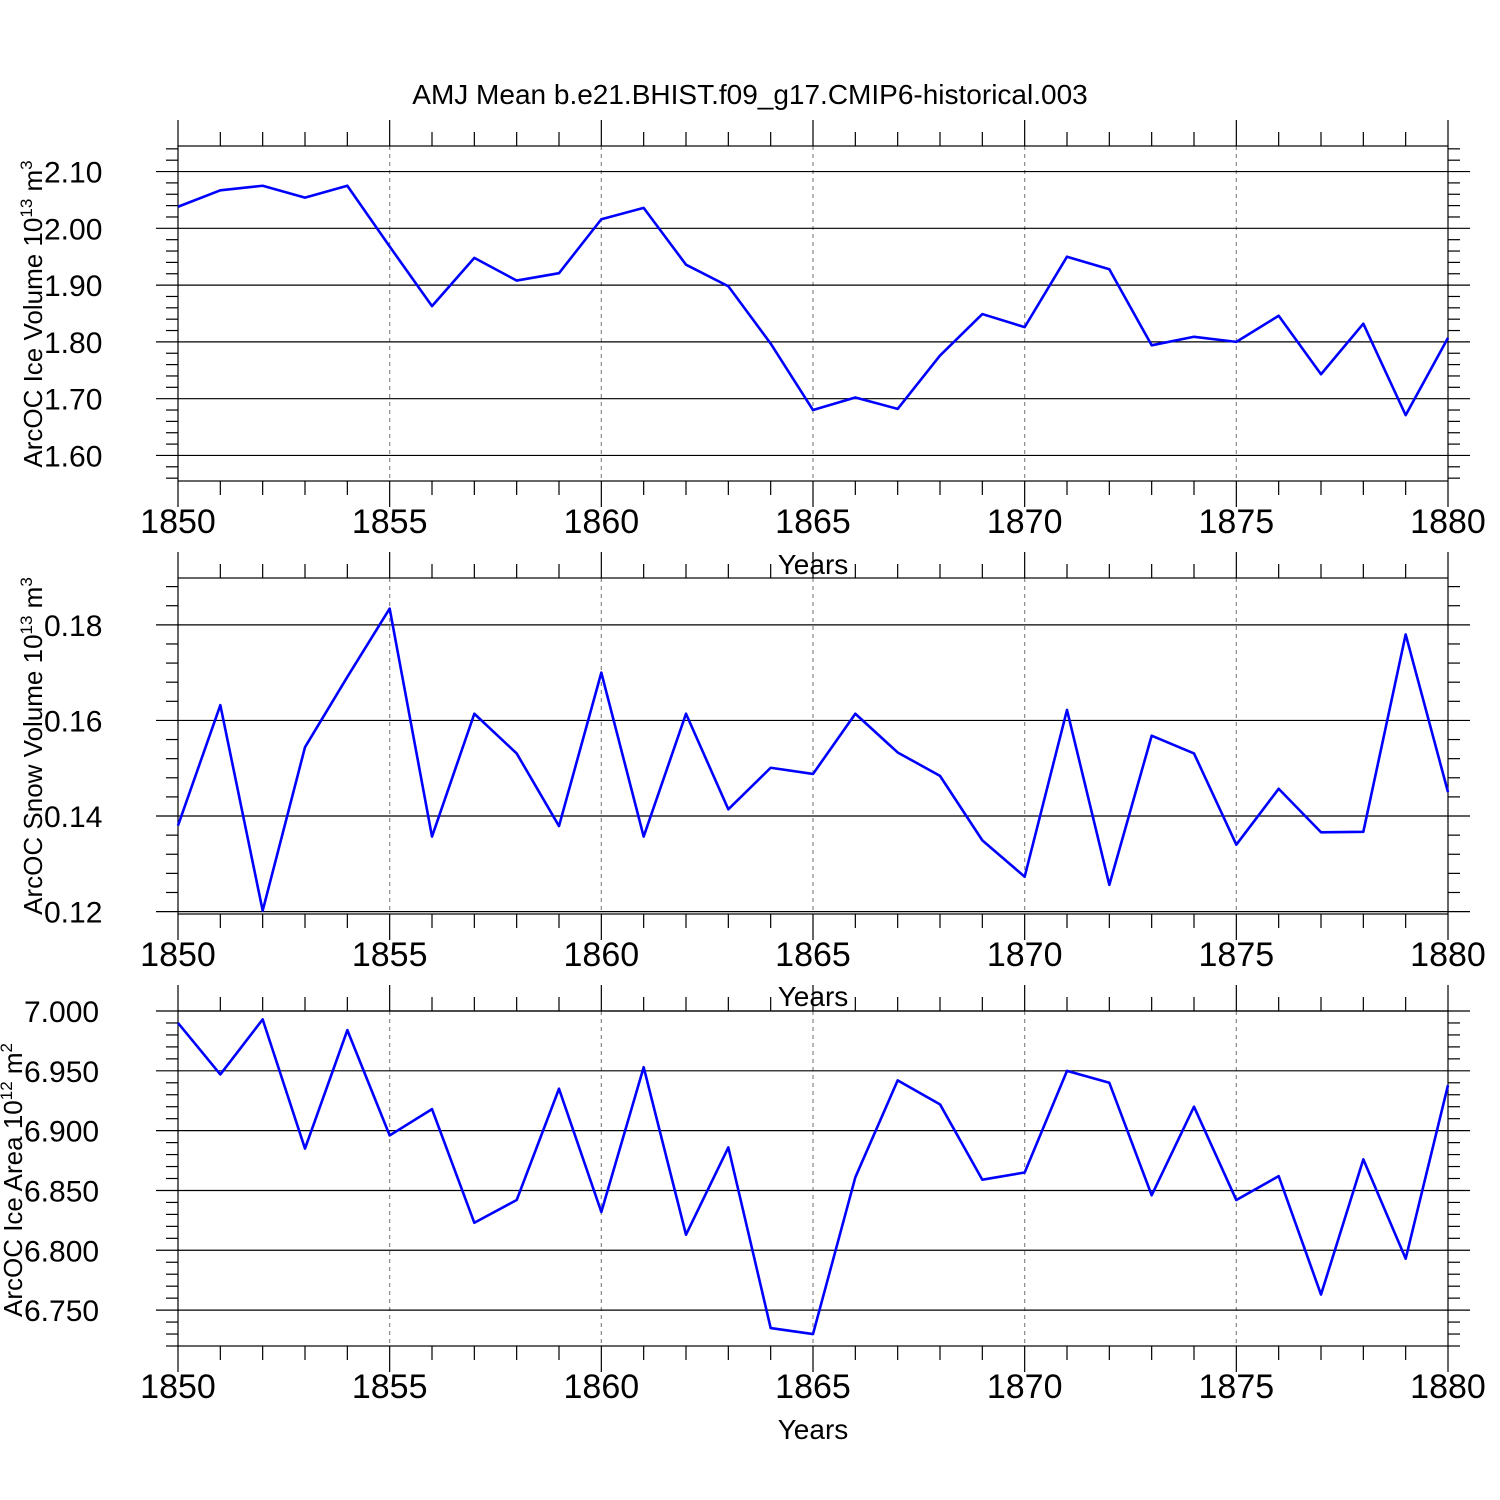 The width and height of the screenshot is (1500, 1500). Describe the element at coordinates (73, 913) in the screenshot. I see `y-tick-label-snow-volume-0: 0.12` at that location.